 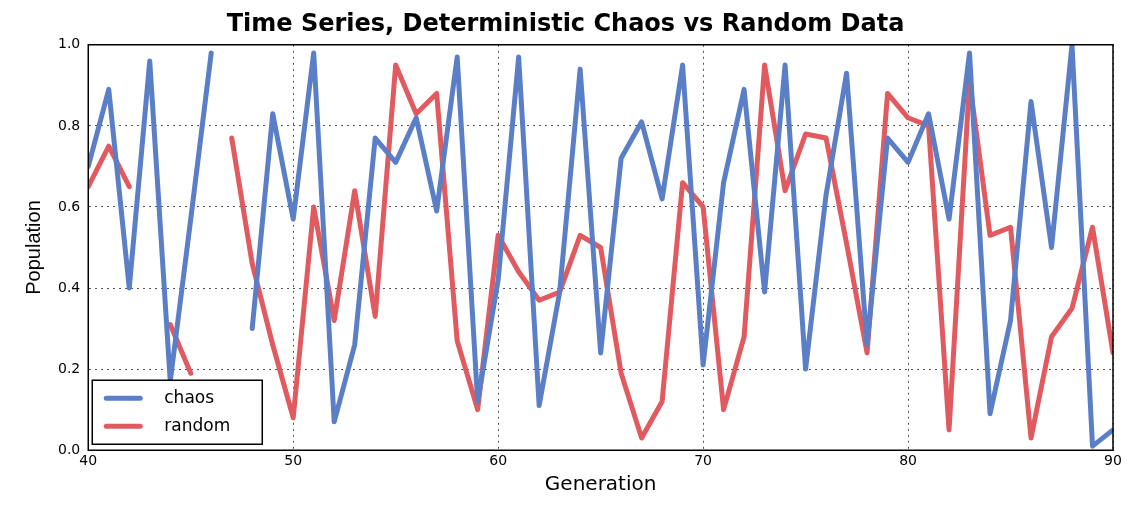 I want to click on x-tick-label: 40, so click(x=88, y=460).